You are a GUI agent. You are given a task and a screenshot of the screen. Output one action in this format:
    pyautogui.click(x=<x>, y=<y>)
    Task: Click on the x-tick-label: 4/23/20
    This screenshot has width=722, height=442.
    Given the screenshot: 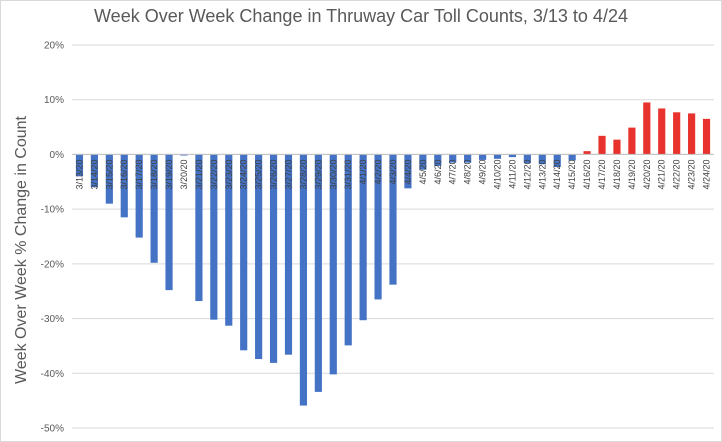 What is the action you would take?
    pyautogui.click(x=692, y=174)
    